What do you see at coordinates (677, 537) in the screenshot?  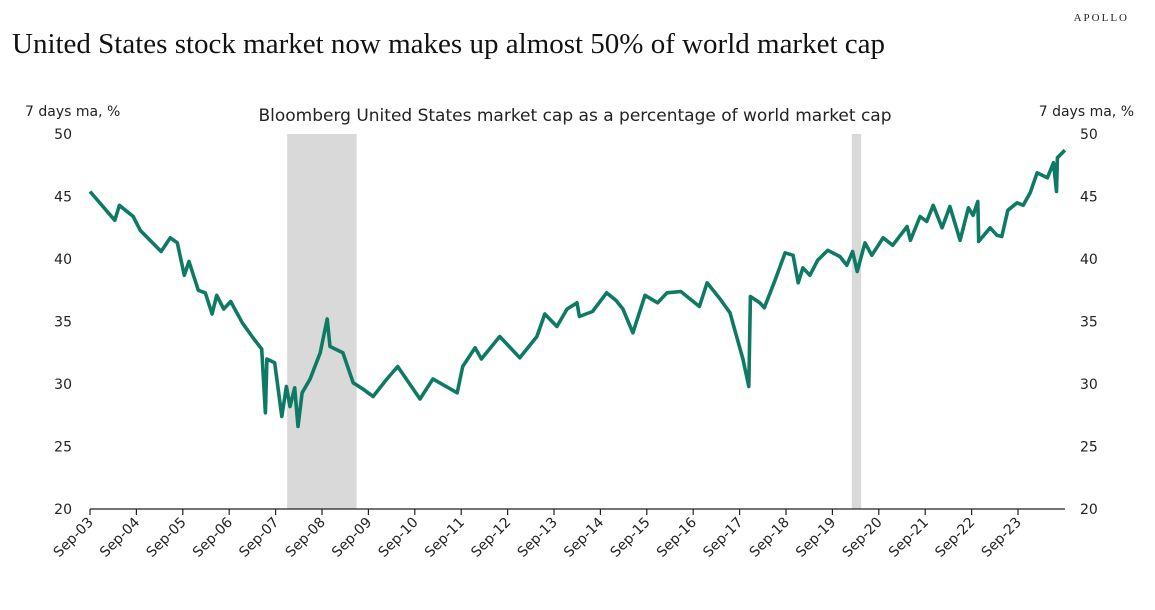 I see `x-tick-label: Sep-16` at bounding box center [677, 537].